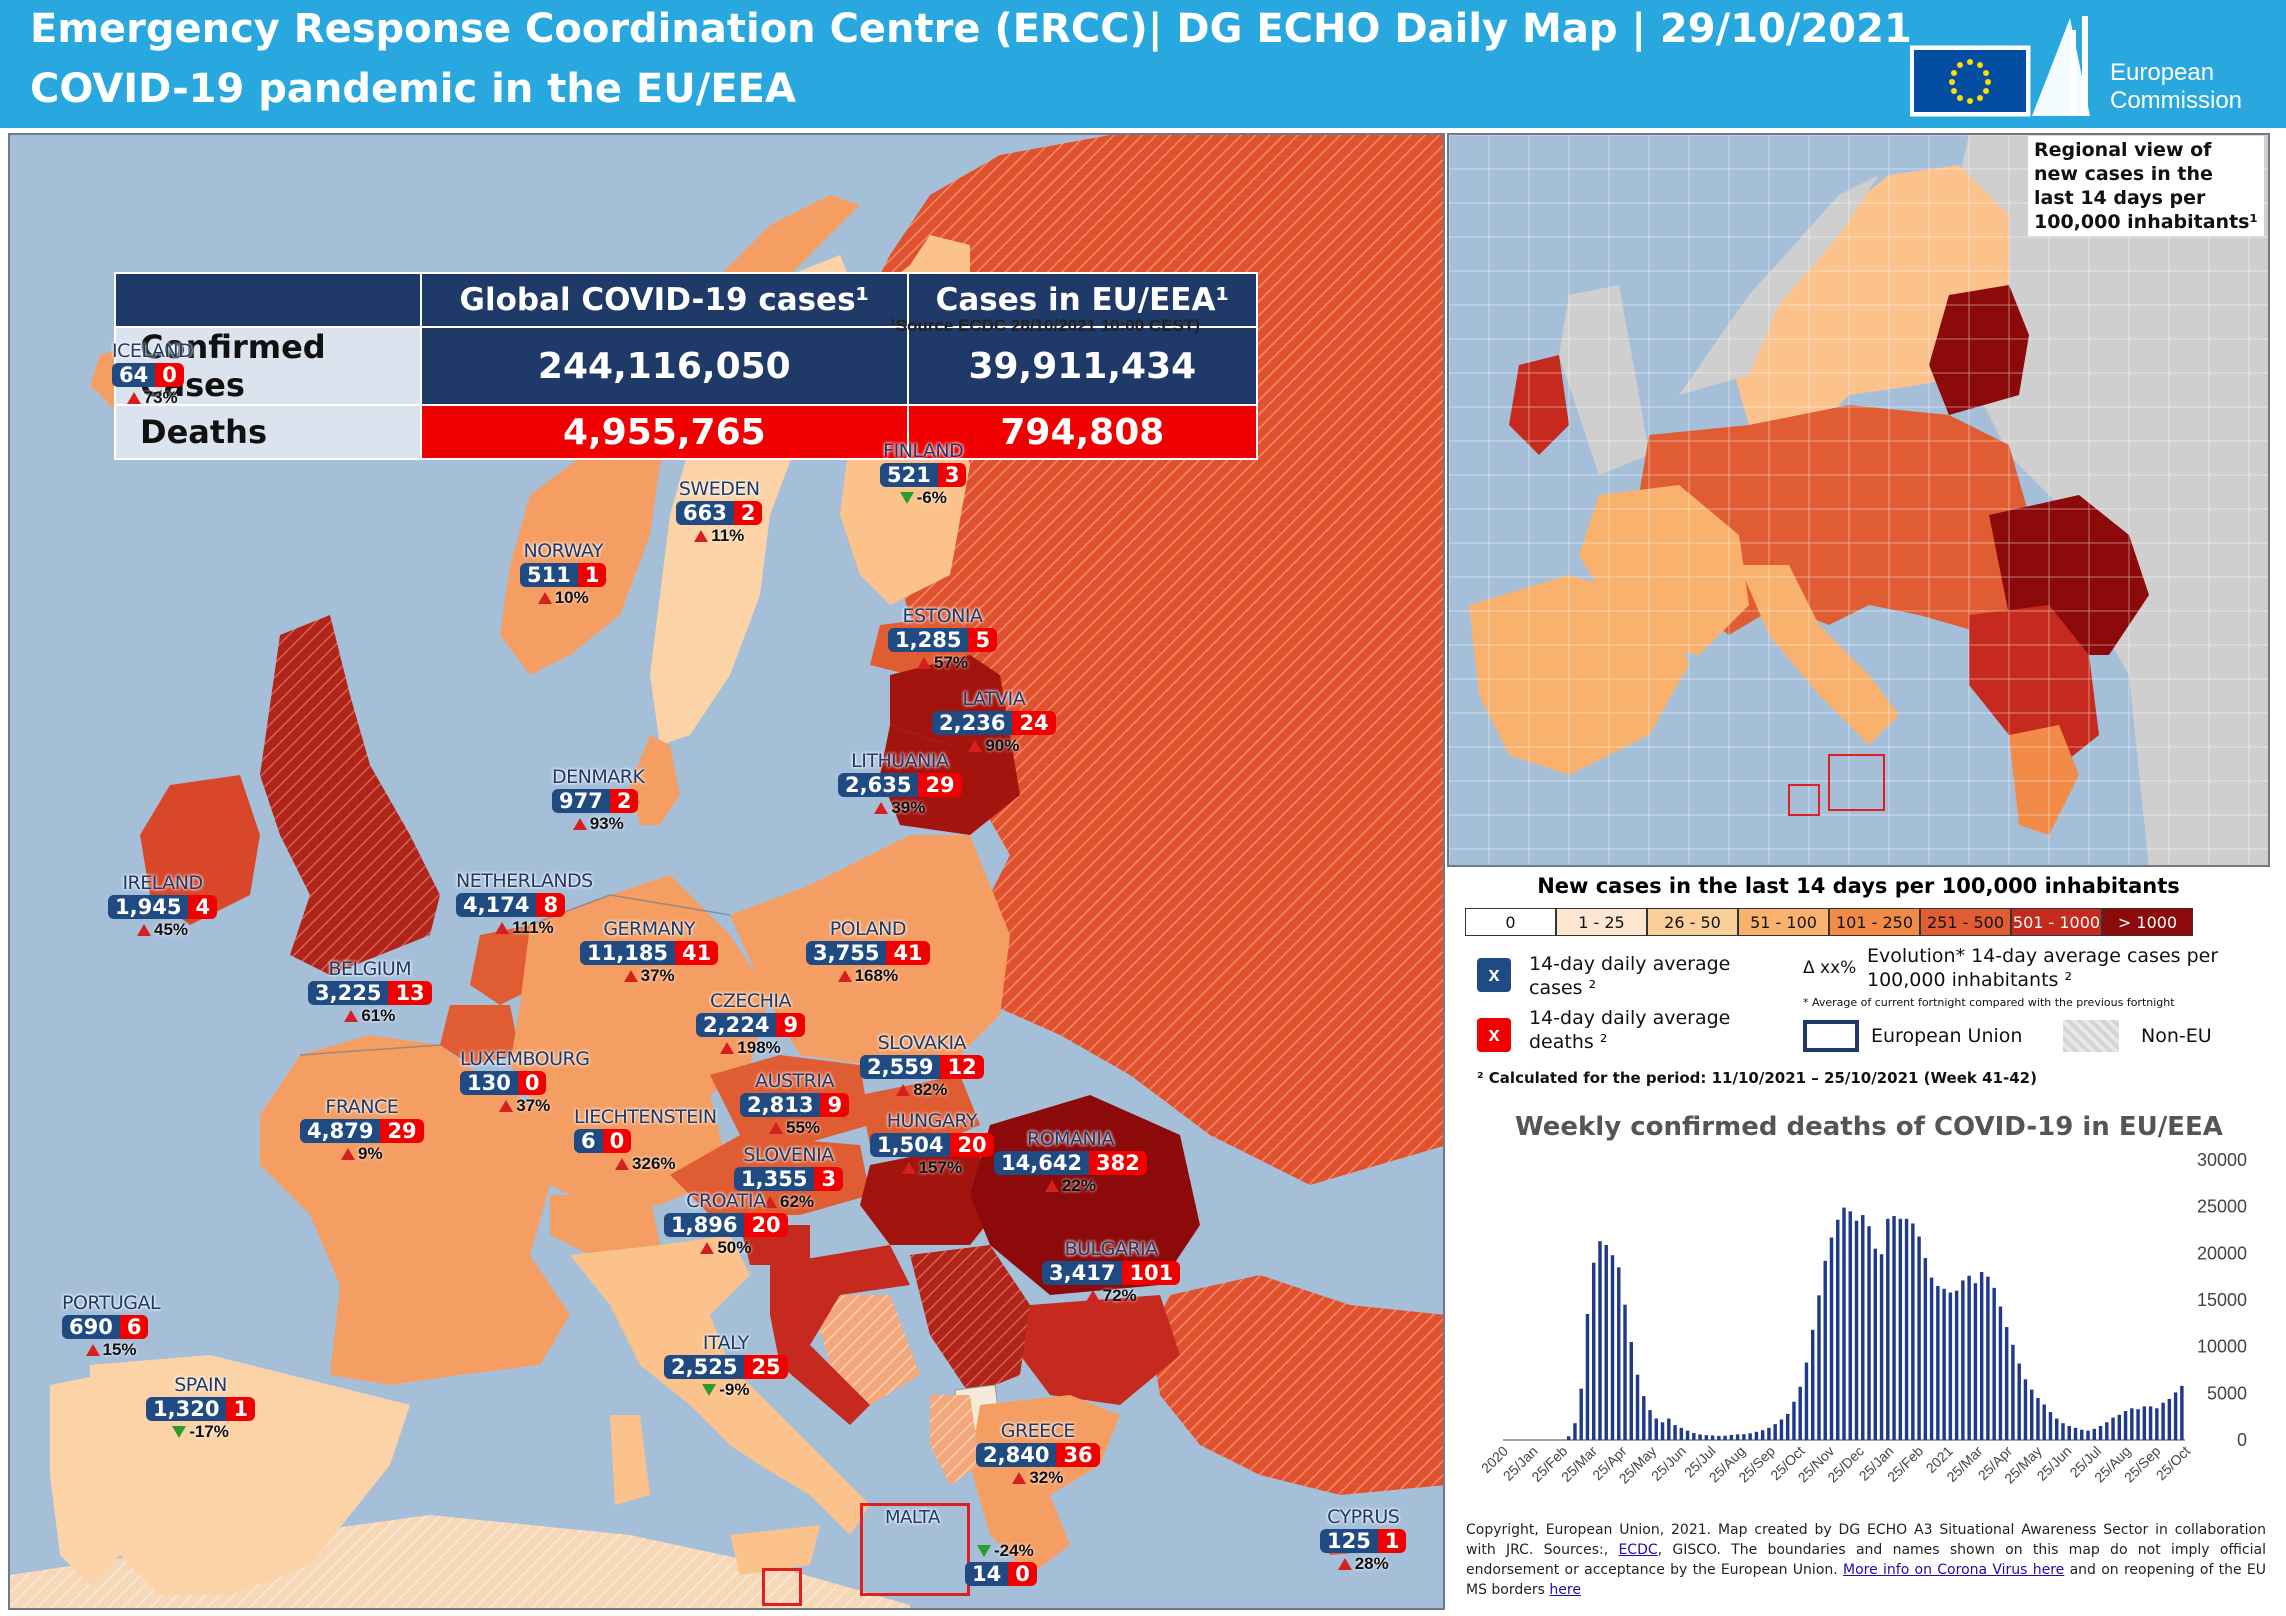 The height and width of the screenshot is (1616, 2286). Describe the element at coordinates (719, 512) in the screenshot. I see `country-sweden: SWEDEN 663 2 11%` at that location.